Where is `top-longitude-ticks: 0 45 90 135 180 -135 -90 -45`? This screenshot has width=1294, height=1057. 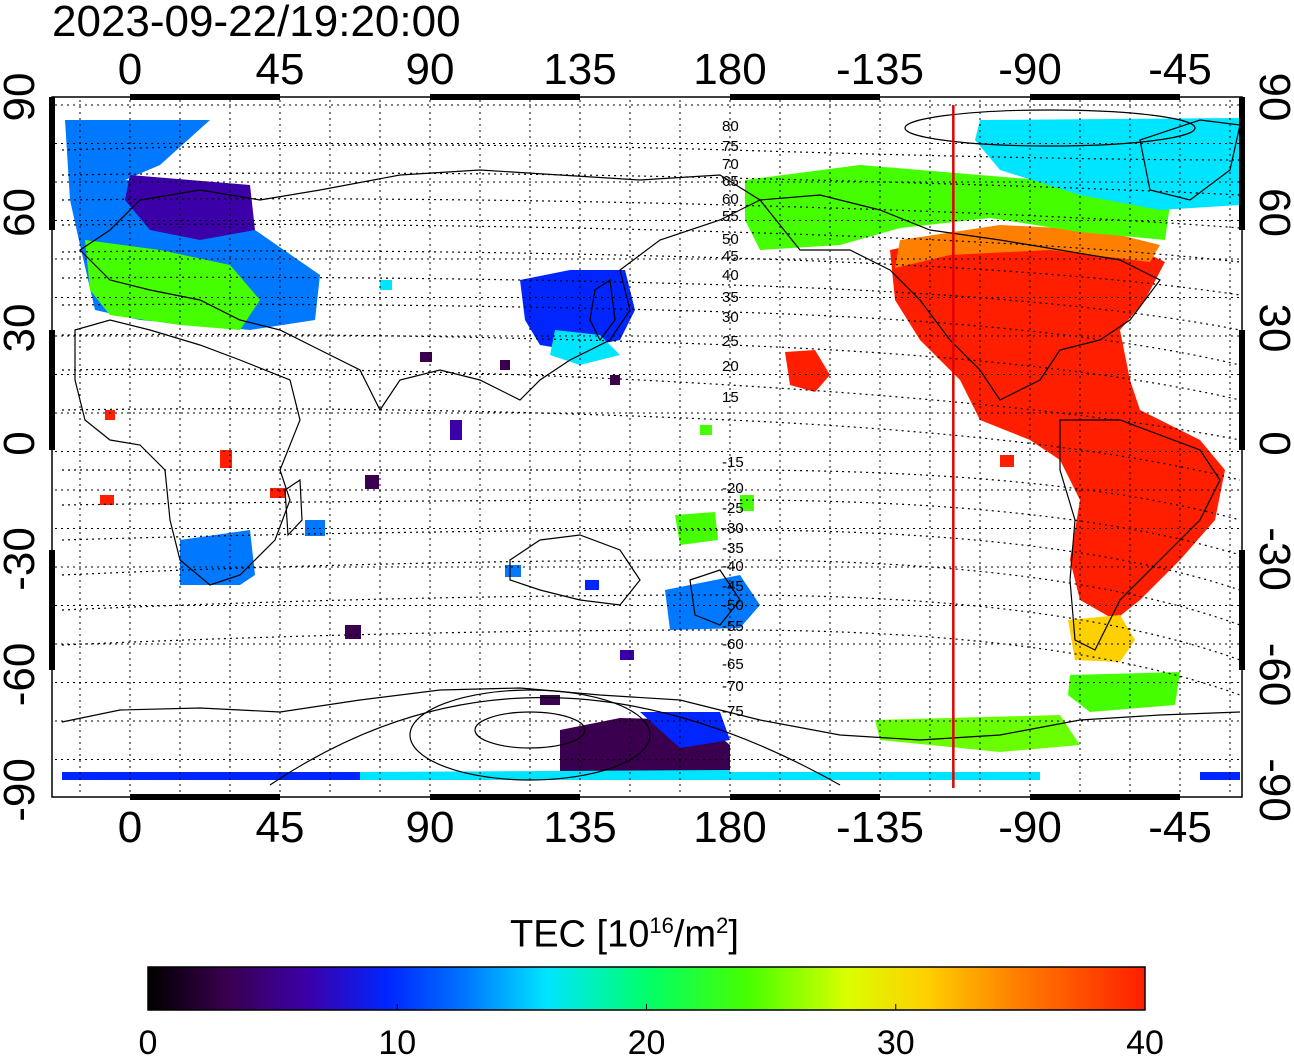
top-longitude-ticks: 0 45 90 135 180 -135 -90 -45 is located at coordinates (665, 69).